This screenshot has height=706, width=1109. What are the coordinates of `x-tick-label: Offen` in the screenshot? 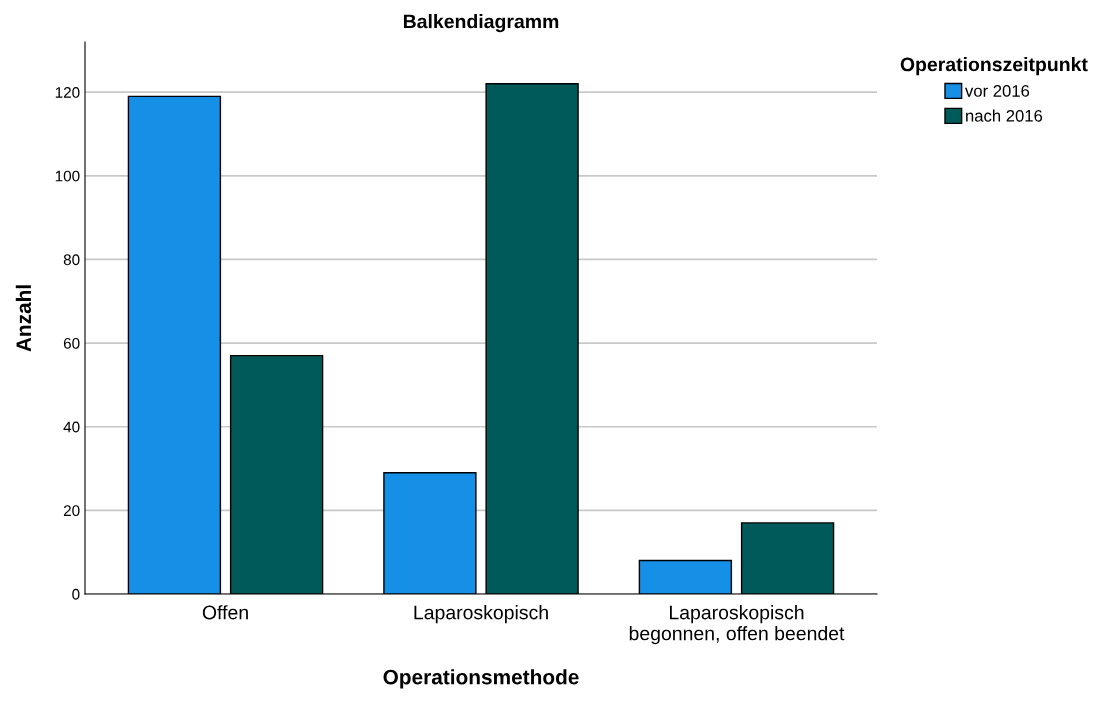 It's located at (225, 612).